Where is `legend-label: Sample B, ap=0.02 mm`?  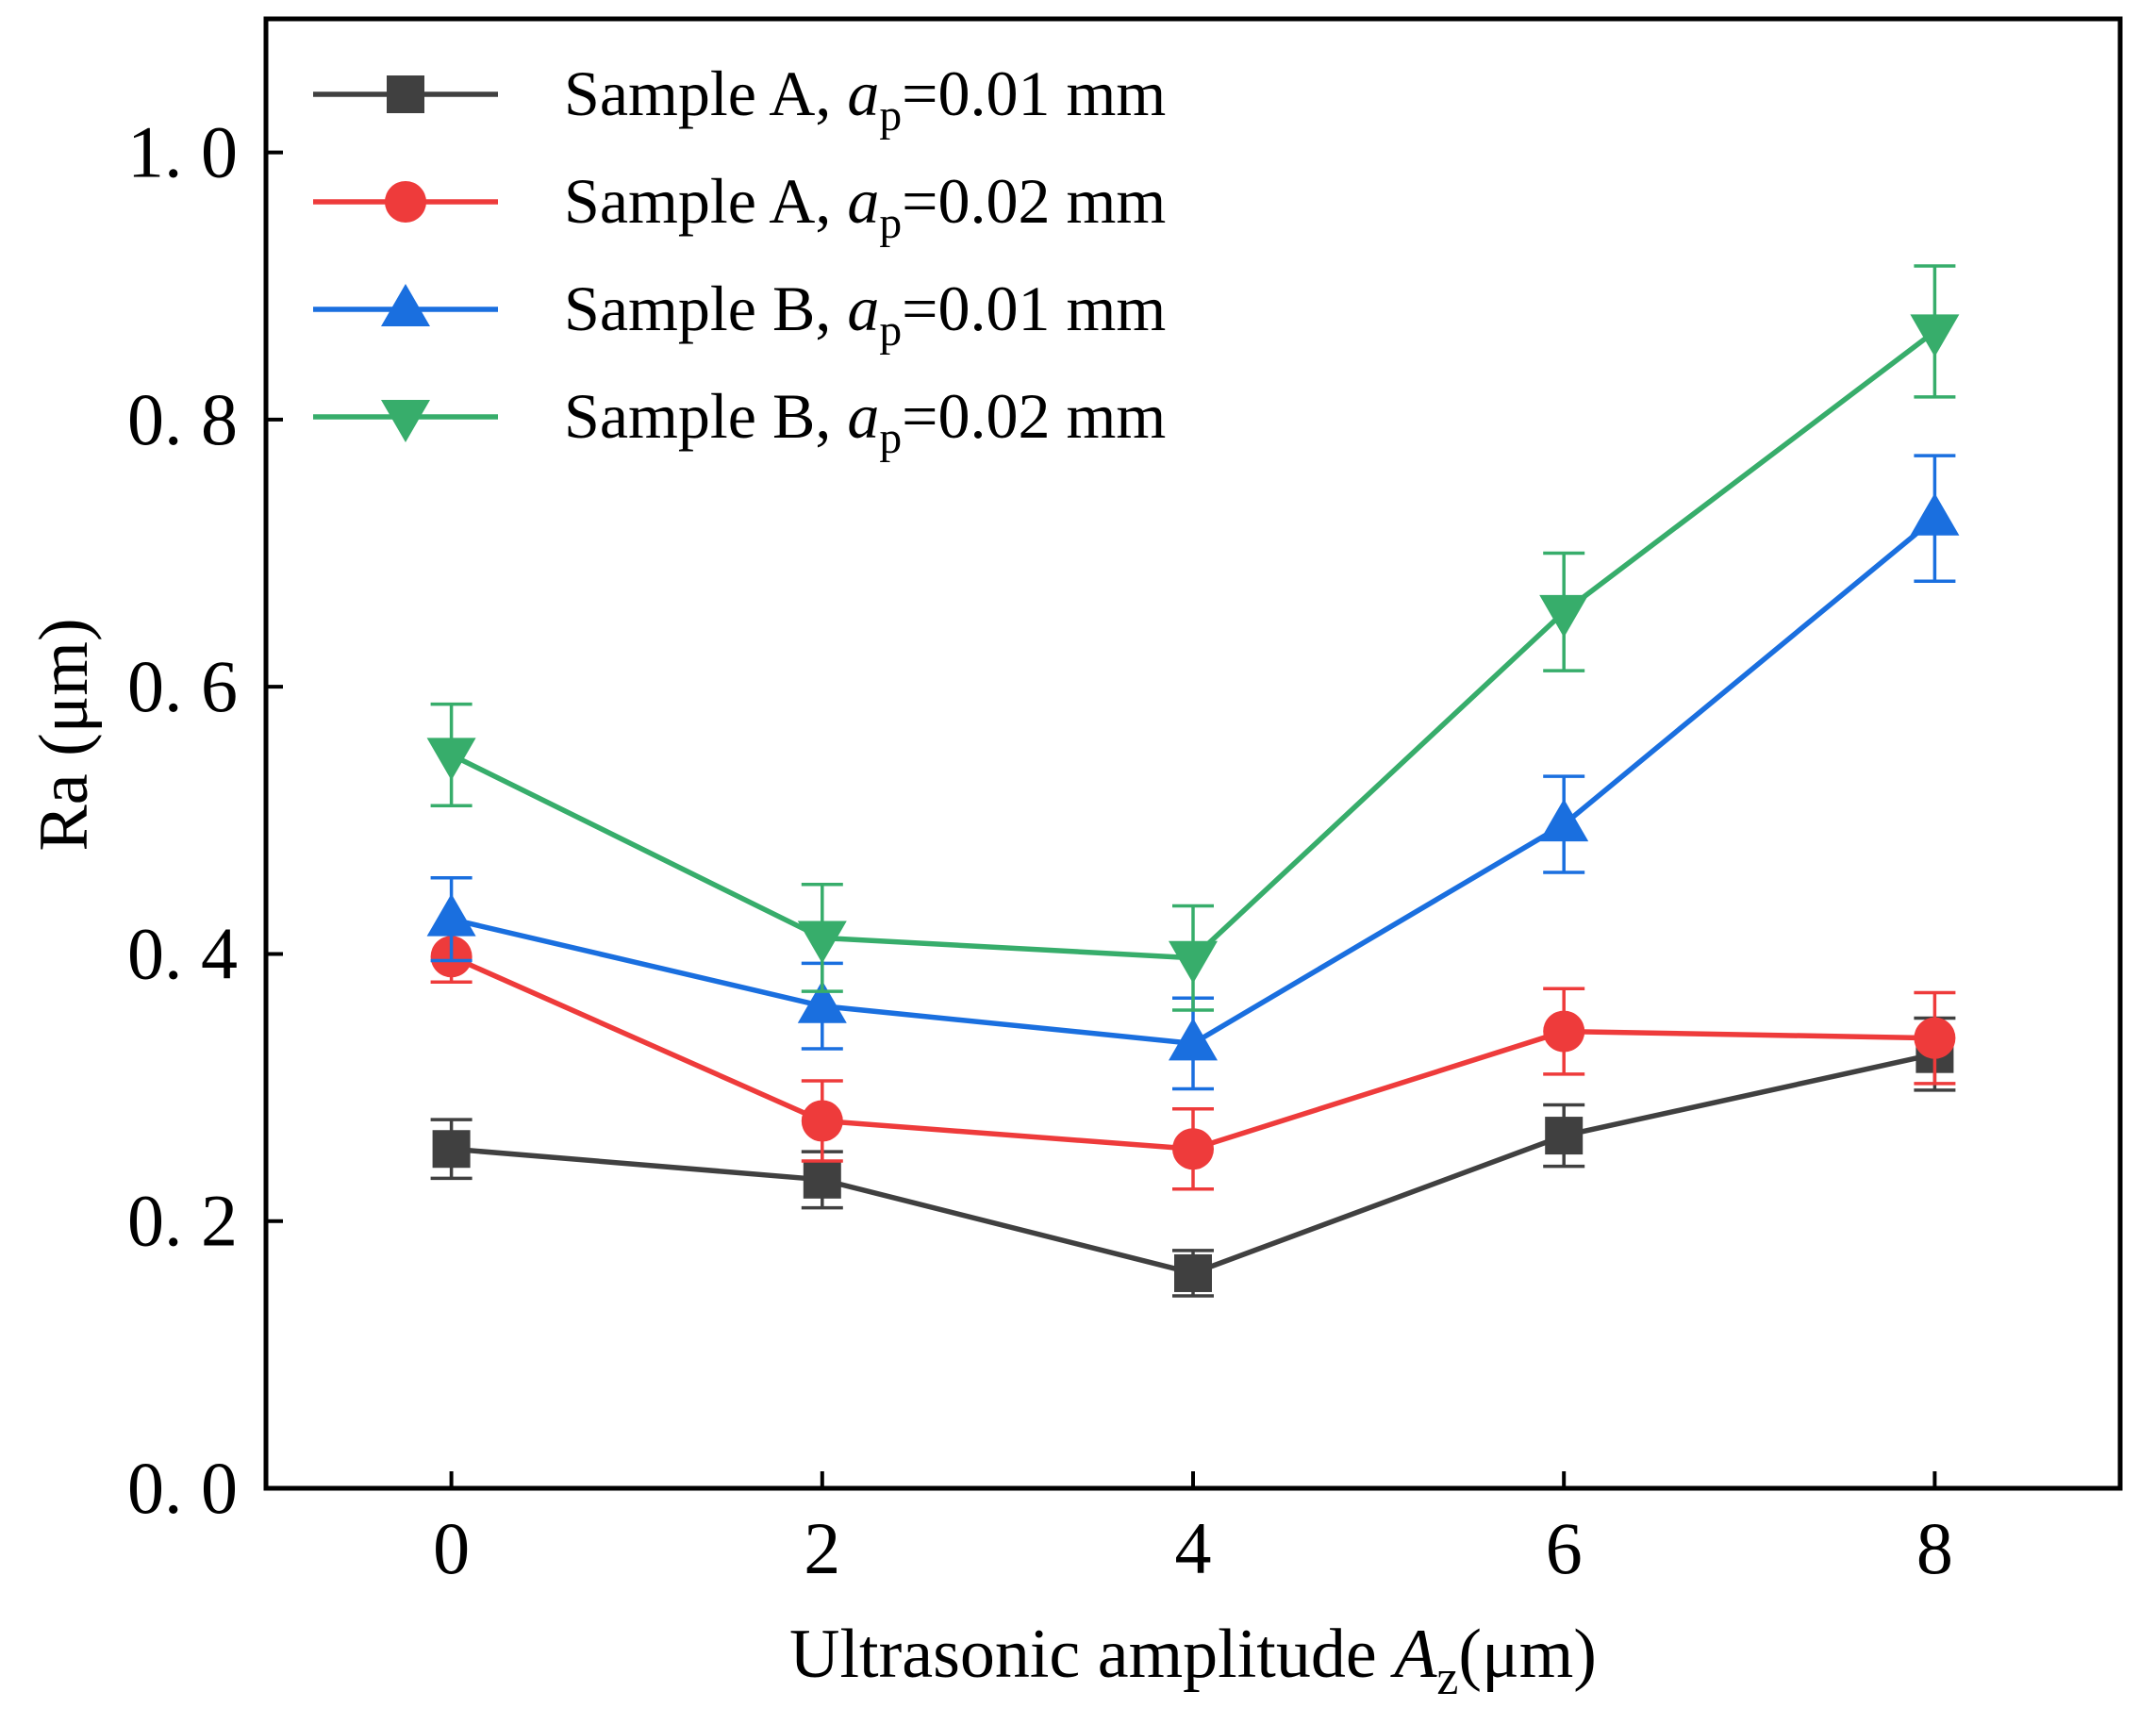 legend-label: Sample B, ap=0.02 mm is located at coordinates (865, 421).